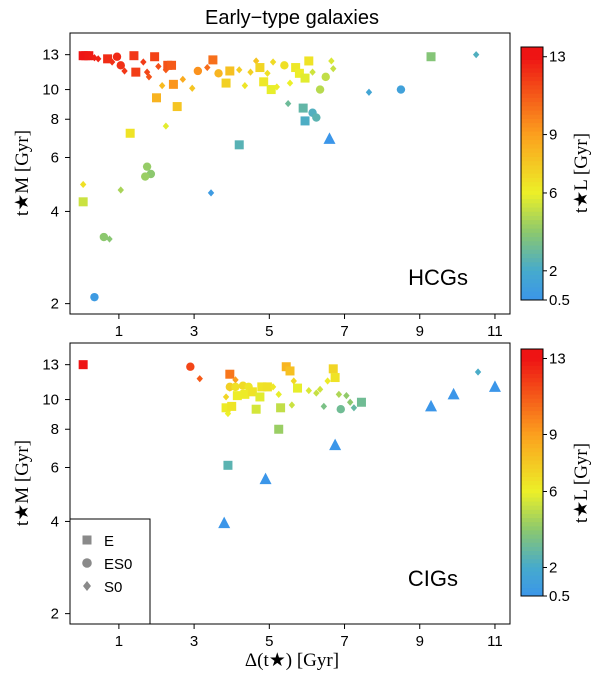 This screenshot has height=675, width=600. I want to click on legend-label-s0: S0, so click(113, 587).